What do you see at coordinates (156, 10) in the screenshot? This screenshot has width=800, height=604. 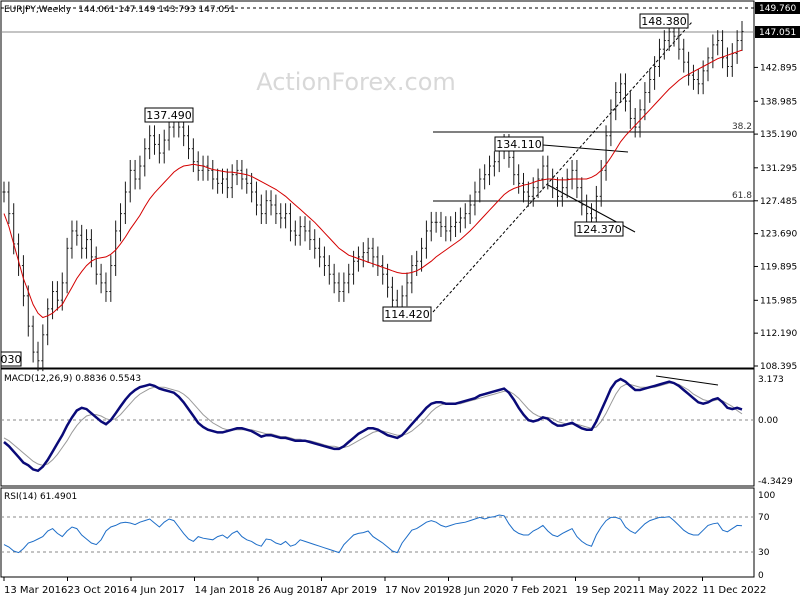 I see `price-title-ohlc: 144.061 147.149 143.793 147.051` at bounding box center [156, 10].